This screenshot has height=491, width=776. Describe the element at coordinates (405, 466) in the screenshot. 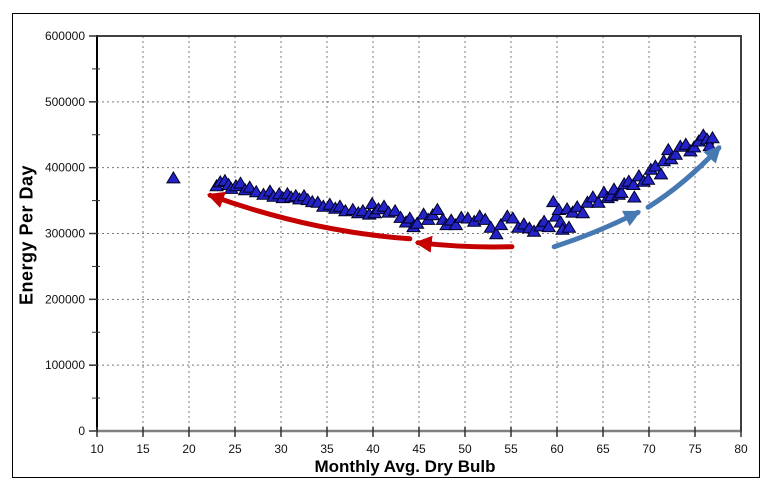

I see `x-axis-title: Monthly Avg. Dry Bulb` at that location.